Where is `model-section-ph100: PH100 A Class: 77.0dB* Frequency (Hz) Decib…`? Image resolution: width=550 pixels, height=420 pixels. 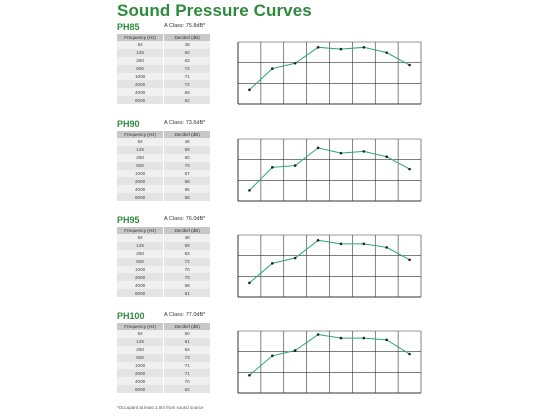 model-section-ph100: PH100 A Class: 77.0dB* Frequency (Hz) Decib… is located at coordinates (272, 357).